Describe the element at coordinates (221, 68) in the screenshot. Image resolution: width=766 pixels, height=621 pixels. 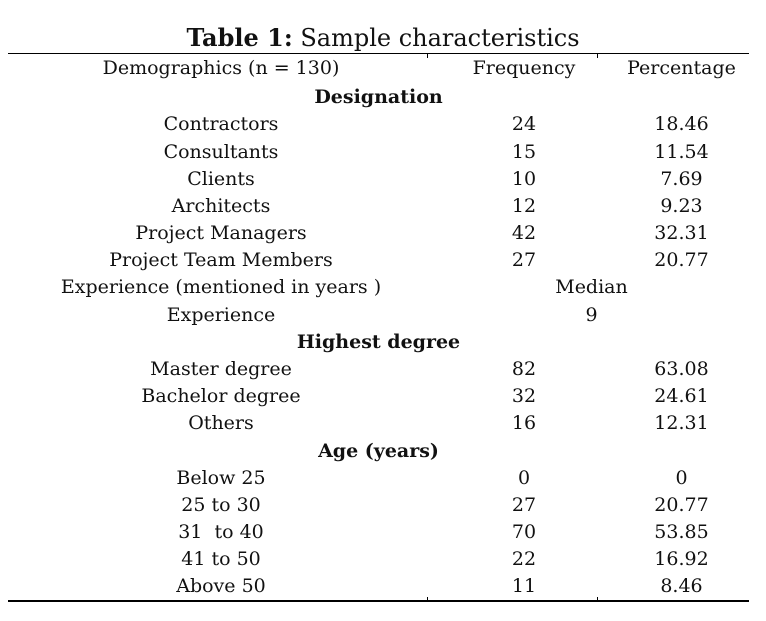
I see `header-demographics: Demographics (n = 130)` at that location.